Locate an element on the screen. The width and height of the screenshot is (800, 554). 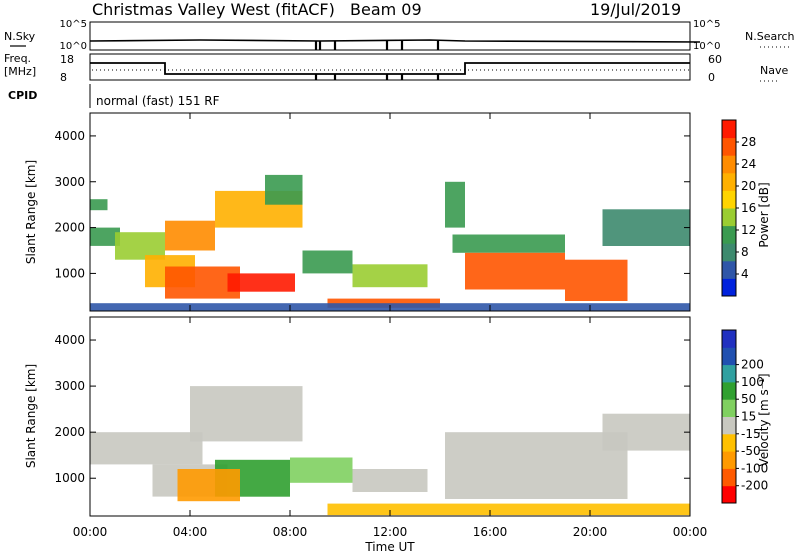
nave-tick-low: 0 is located at coordinates (711, 77).